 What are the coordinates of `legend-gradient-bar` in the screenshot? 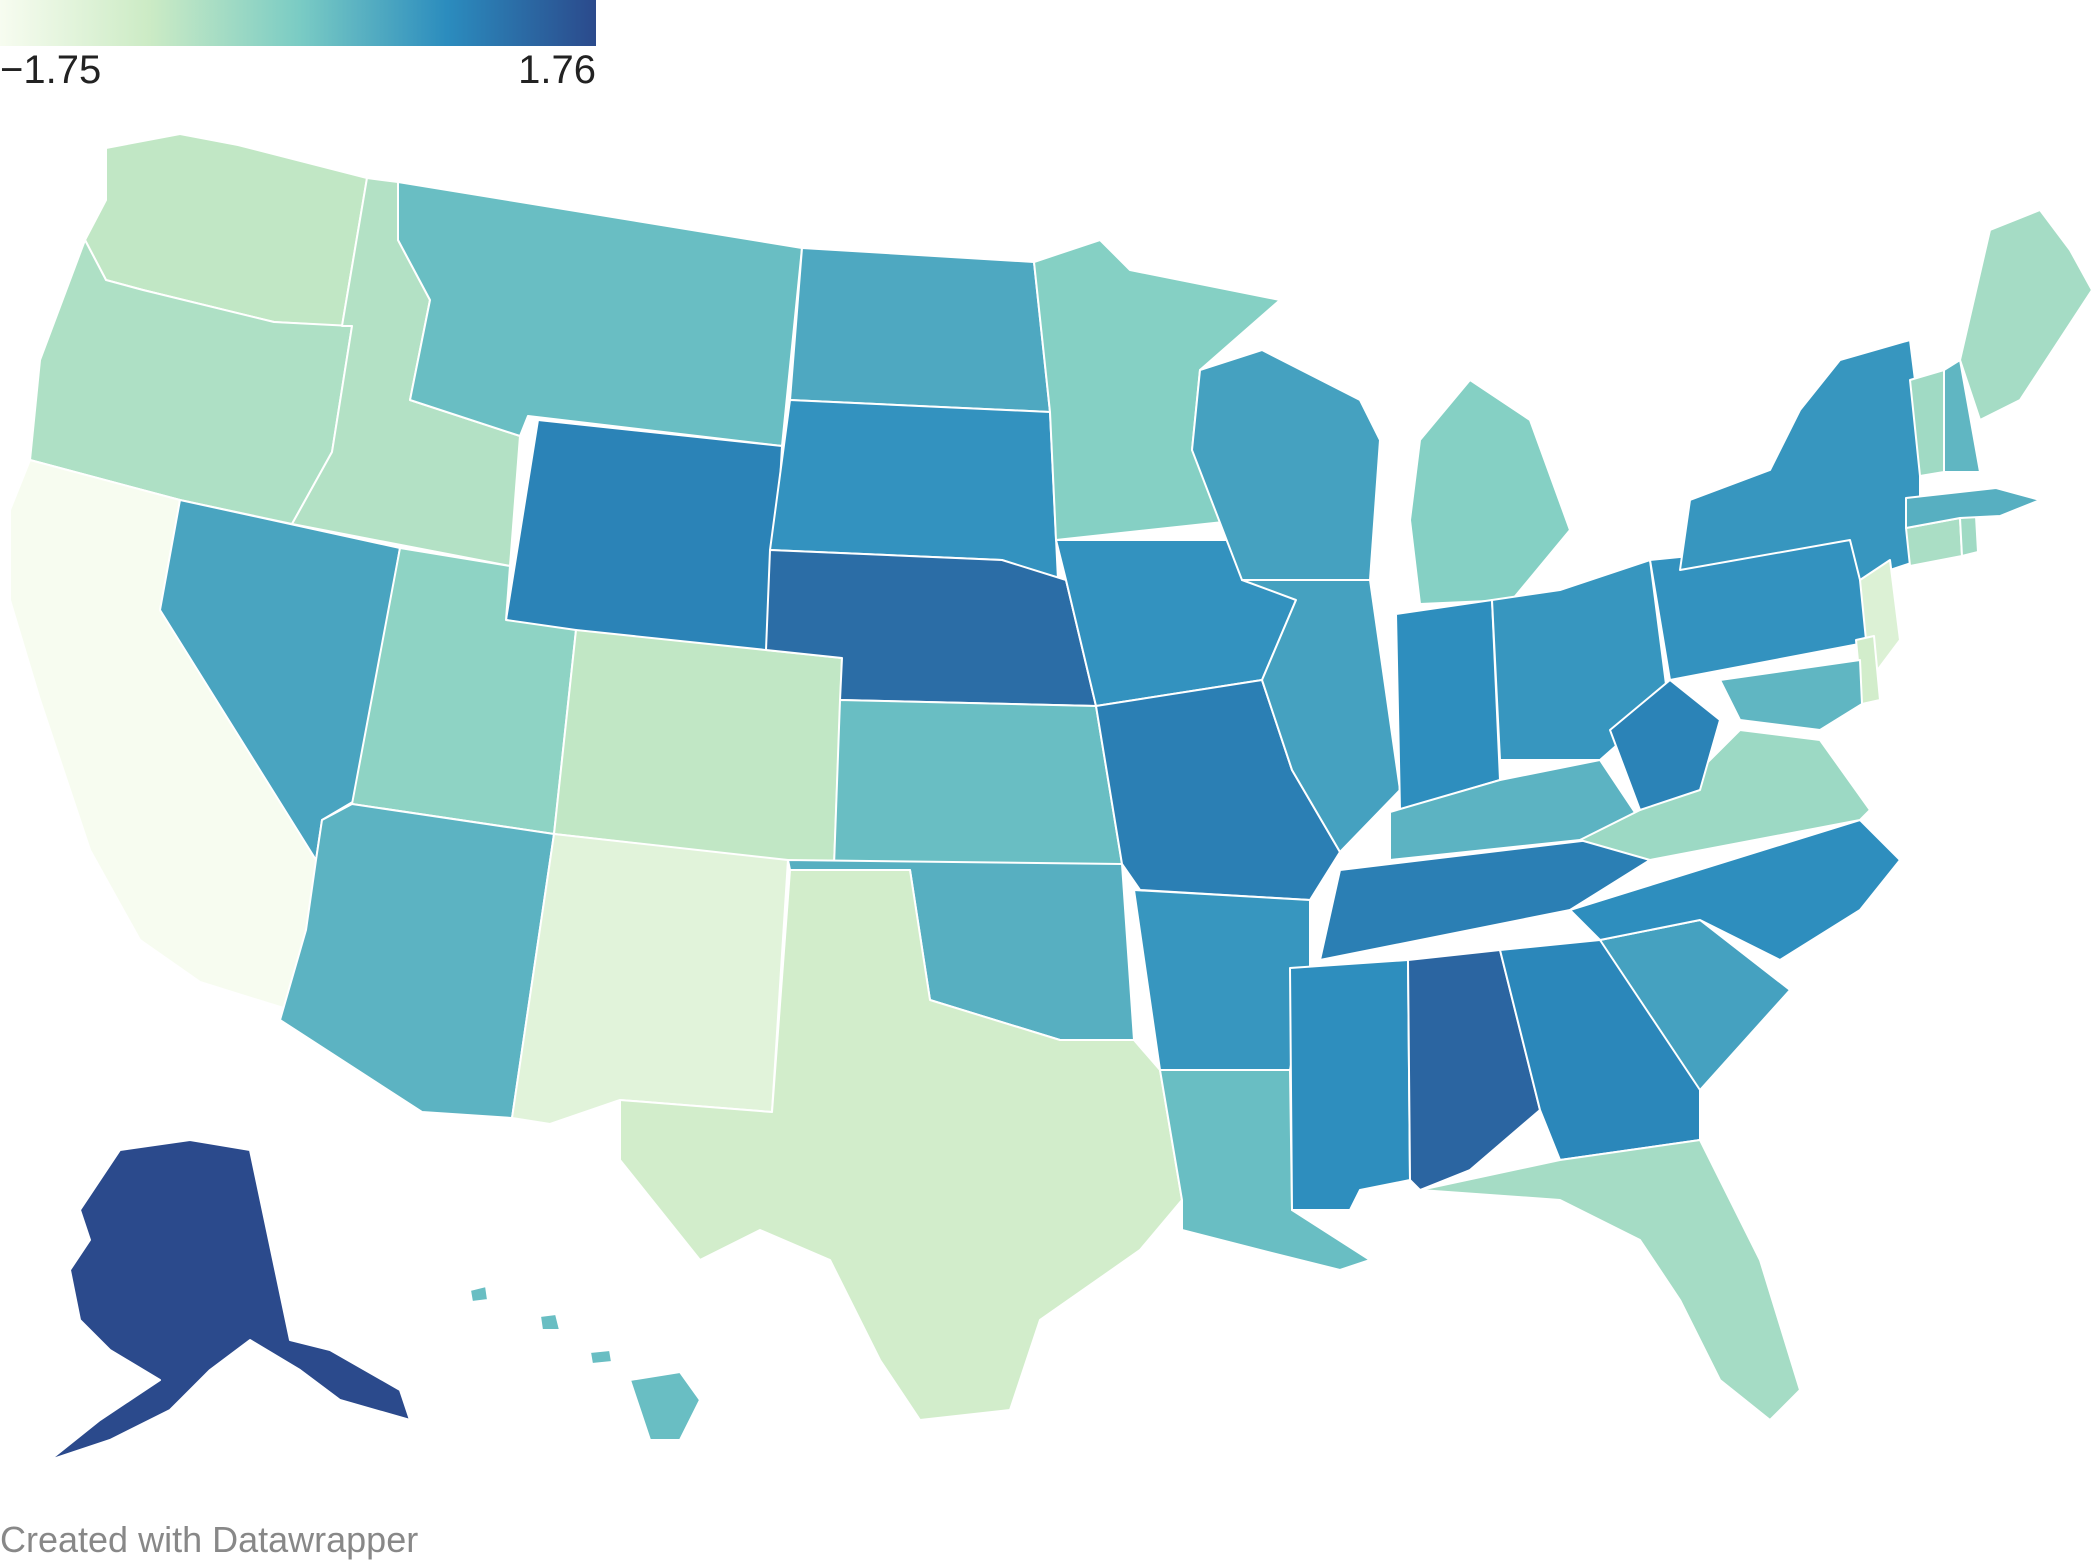 It's located at (298, 23).